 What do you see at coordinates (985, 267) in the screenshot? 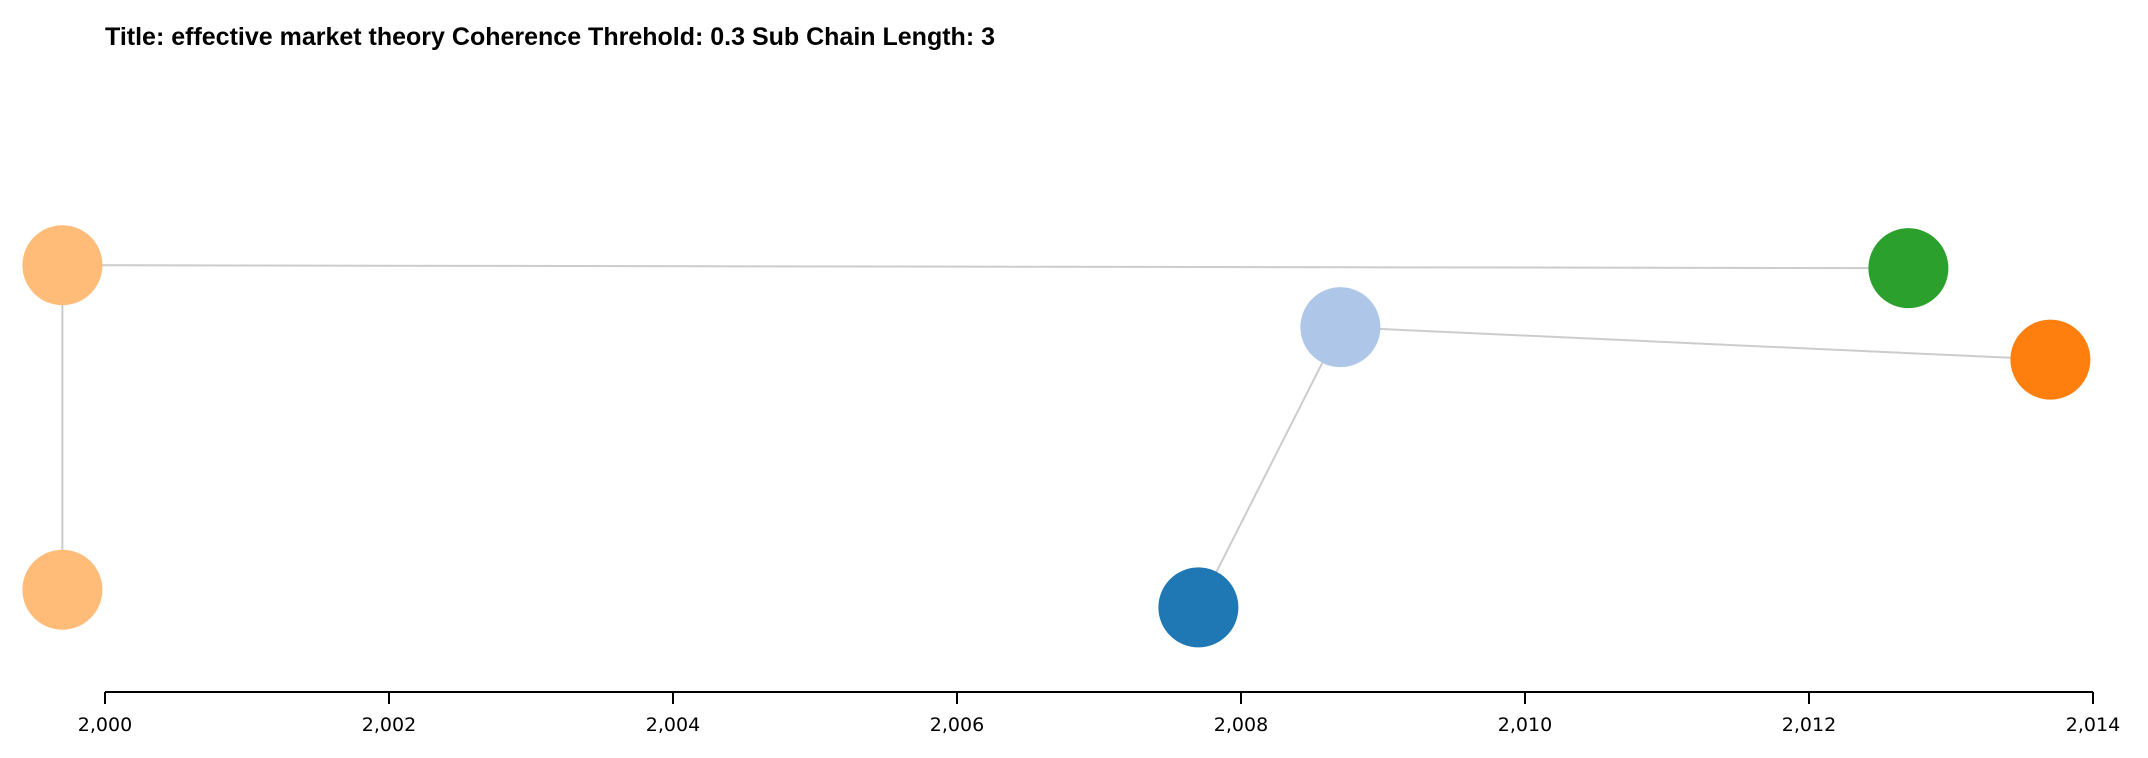
I see `link-n1-n3` at bounding box center [985, 267].